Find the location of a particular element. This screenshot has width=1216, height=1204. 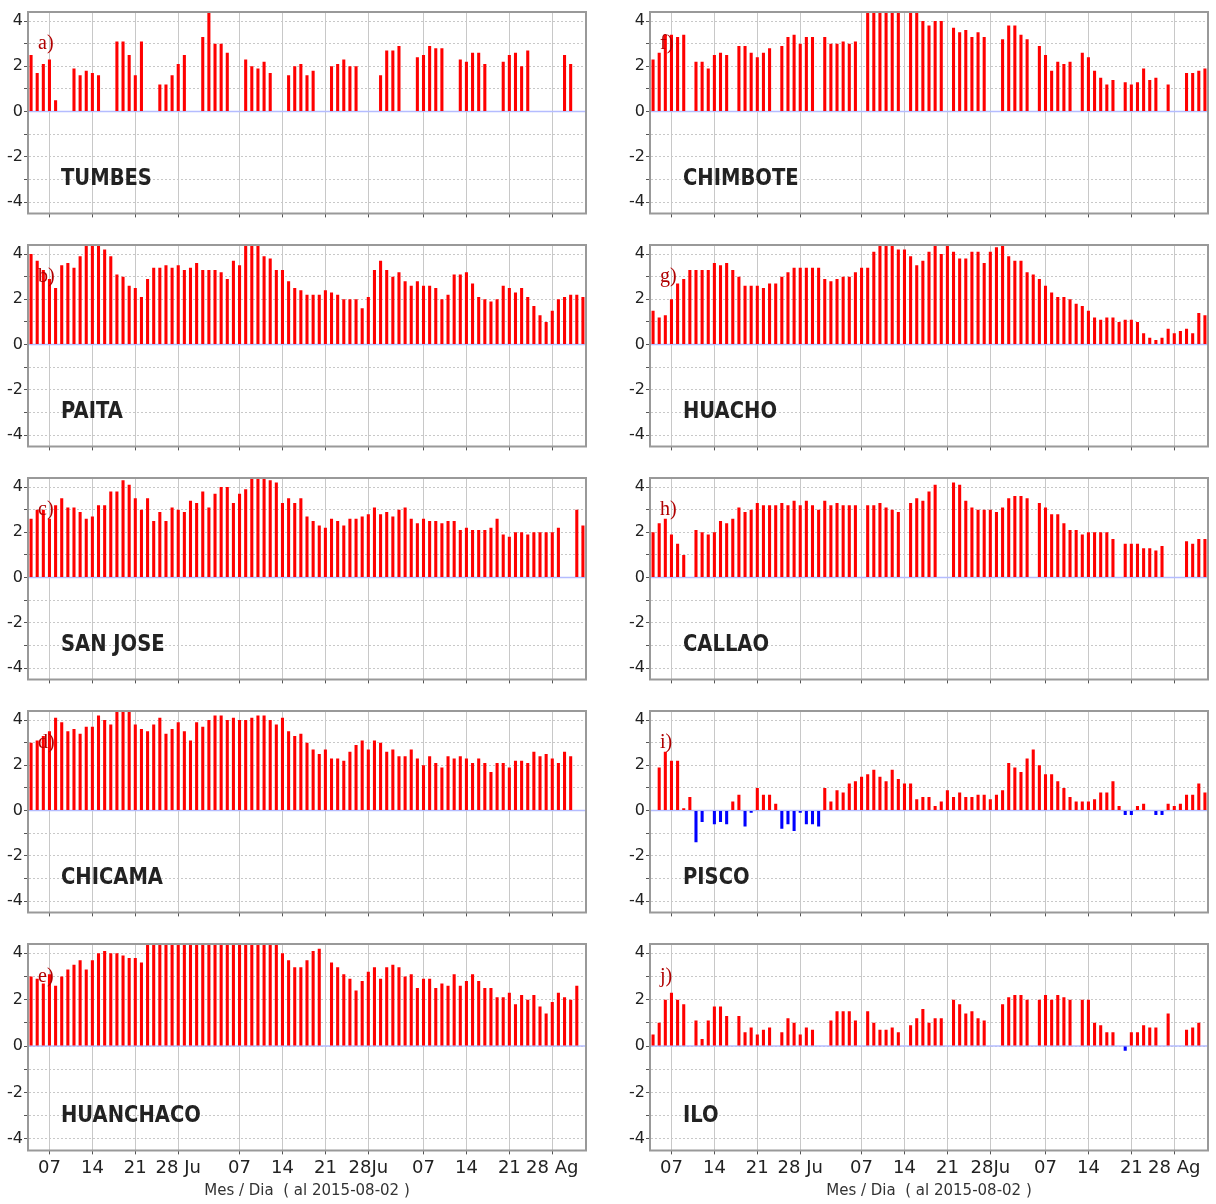

x-tick-label: 07 is located at coordinates (49, 1166).